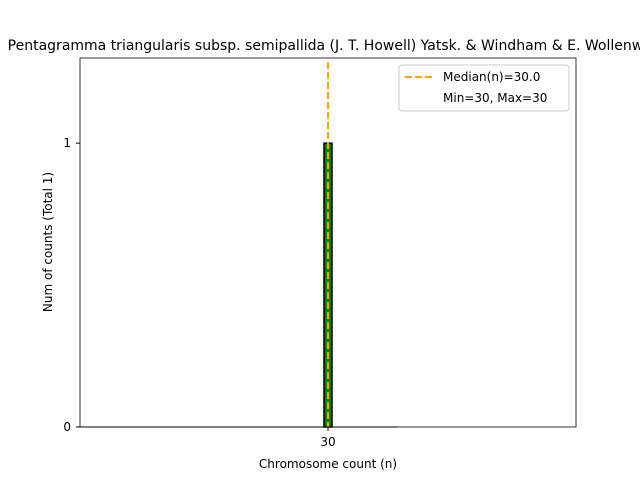 The height and width of the screenshot is (480, 640). Describe the element at coordinates (48, 242) in the screenshot. I see `y-axis-label: Num of counts (Total 1)` at that location.